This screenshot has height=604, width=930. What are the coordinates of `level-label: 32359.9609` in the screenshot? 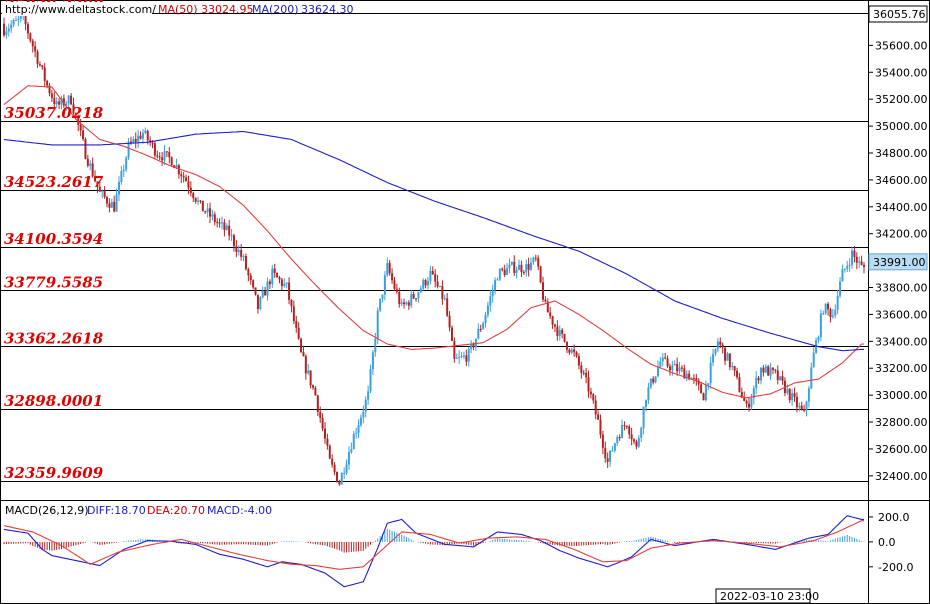 It's located at (54, 473).